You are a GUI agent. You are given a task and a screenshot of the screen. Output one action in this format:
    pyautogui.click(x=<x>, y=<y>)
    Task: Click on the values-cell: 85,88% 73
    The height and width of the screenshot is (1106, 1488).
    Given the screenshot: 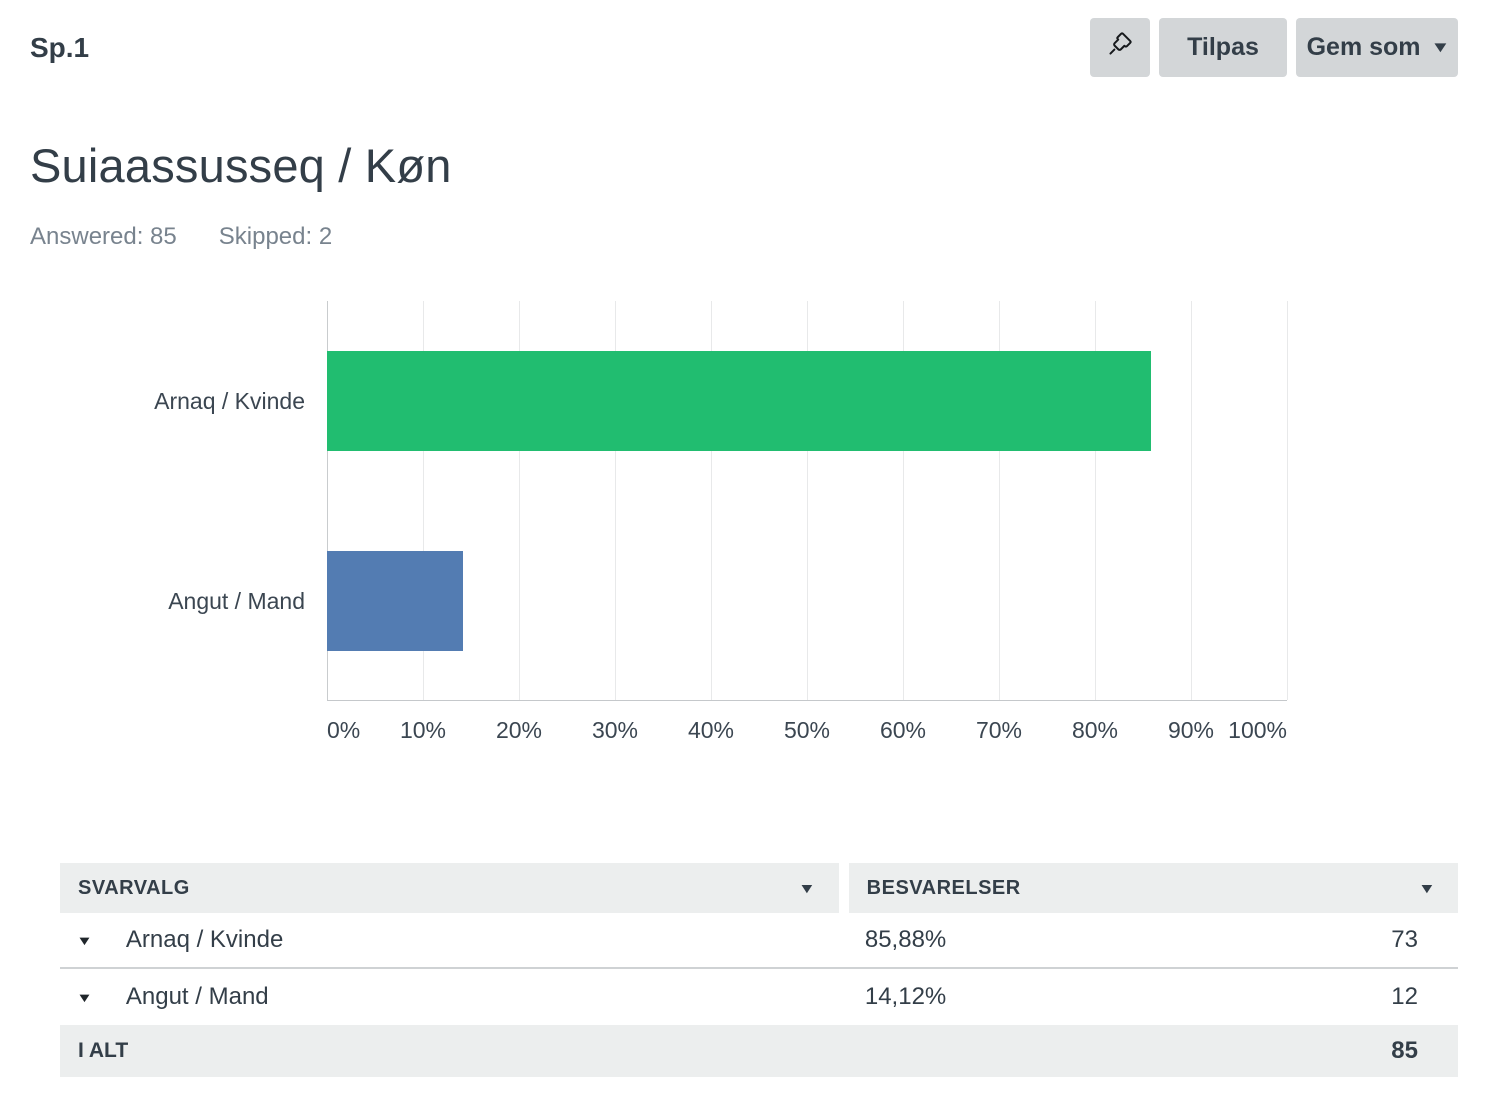 What is the action you would take?
    pyautogui.click(x=1154, y=940)
    